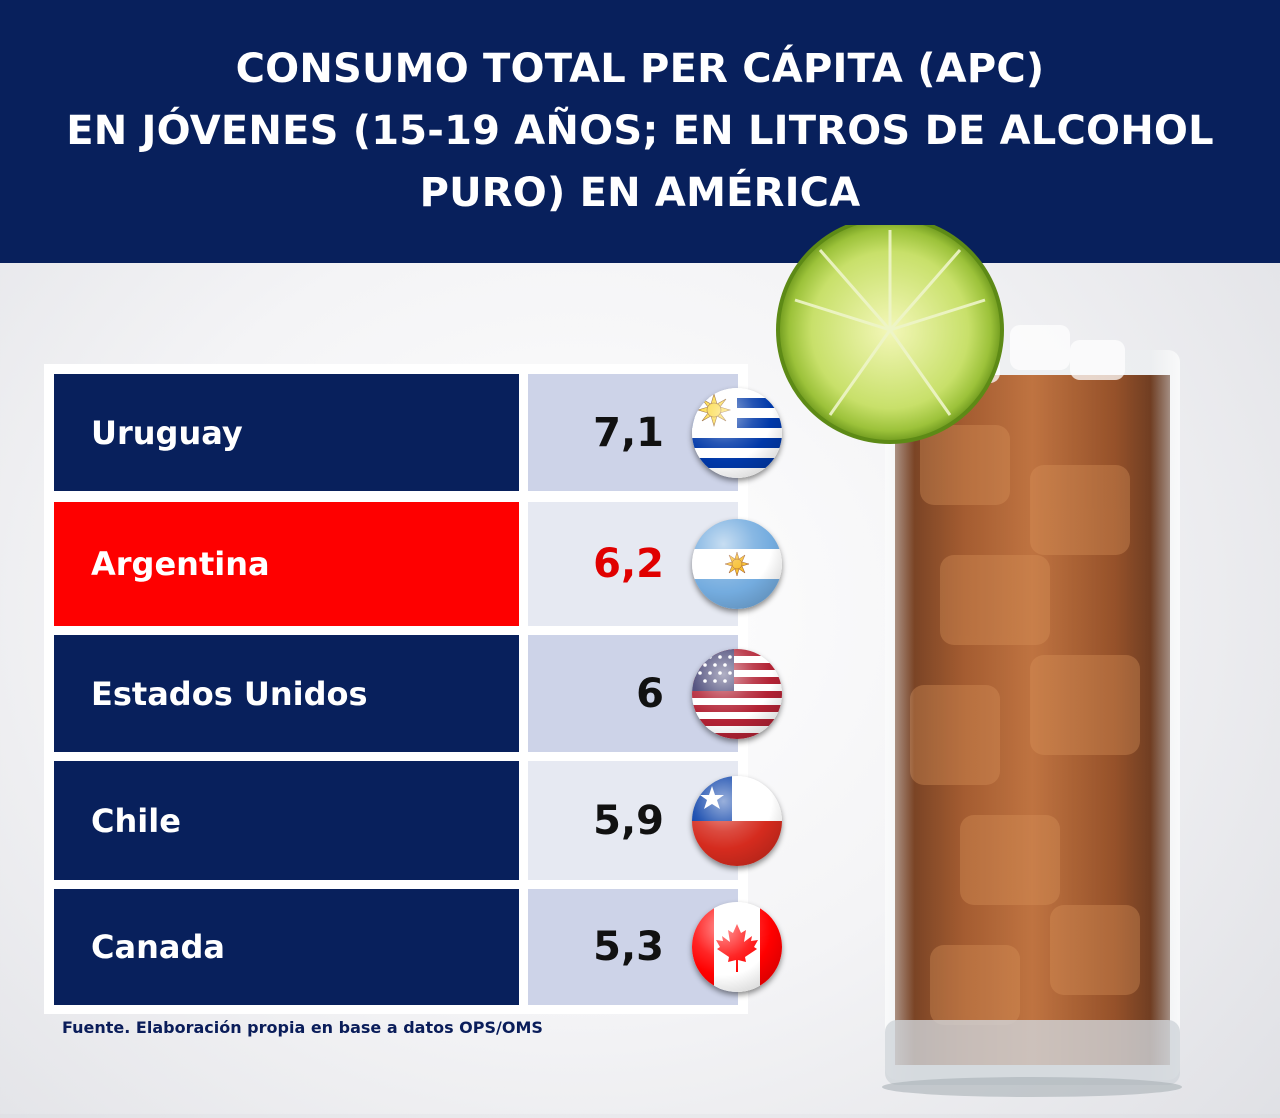  Describe the element at coordinates (286, 564) in the screenshot. I see `country-label-argentina: Argentina` at that location.